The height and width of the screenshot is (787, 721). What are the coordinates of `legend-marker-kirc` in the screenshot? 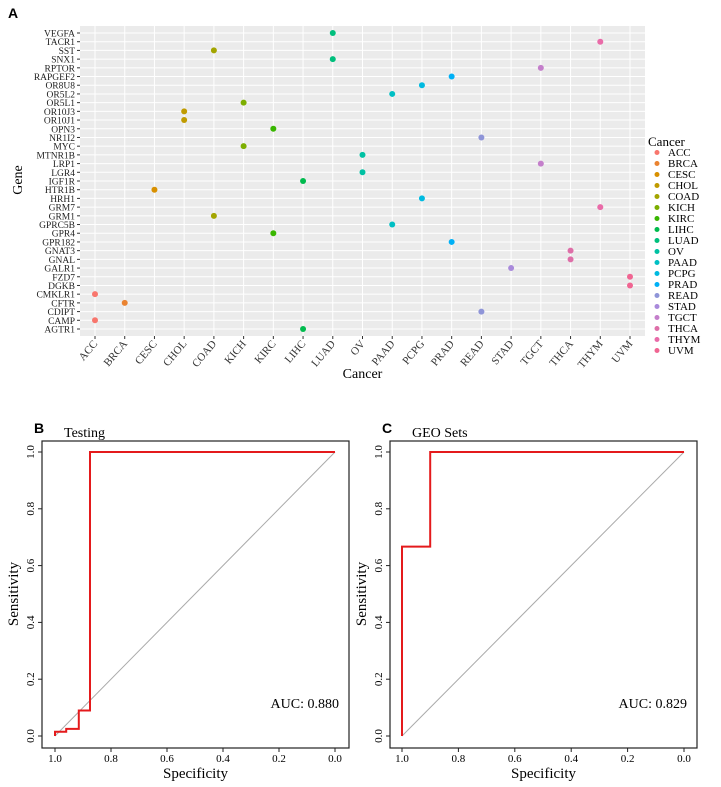 It's located at (657, 218).